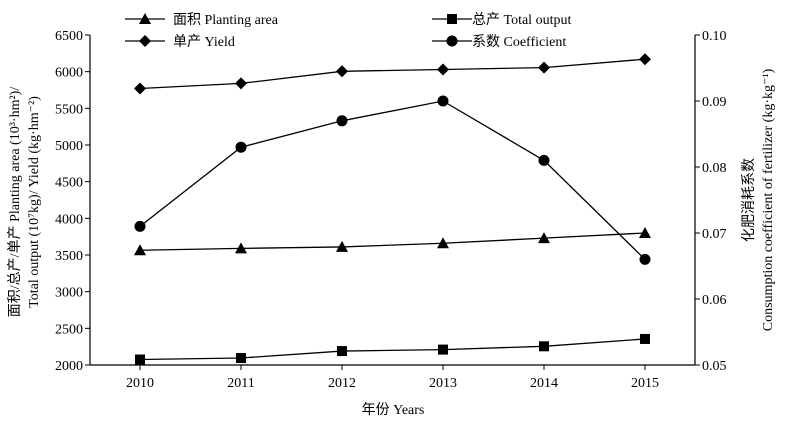 The image size is (786, 423). What do you see at coordinates (240, 383) in the screenshot?
I see `x-tick-label: 2011` at bounding box center [240, 383].